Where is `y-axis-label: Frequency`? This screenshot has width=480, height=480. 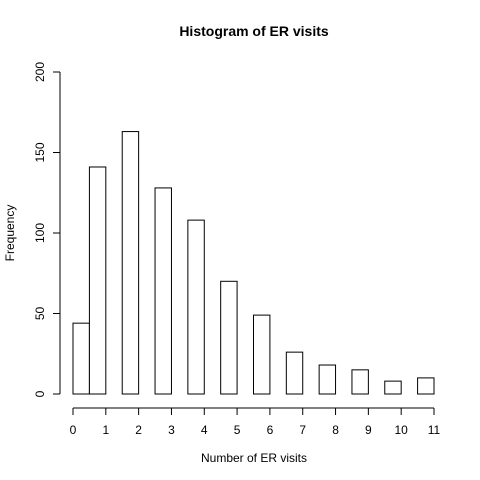
y-axis-label: Frequency is located at coordinates (10, 233).